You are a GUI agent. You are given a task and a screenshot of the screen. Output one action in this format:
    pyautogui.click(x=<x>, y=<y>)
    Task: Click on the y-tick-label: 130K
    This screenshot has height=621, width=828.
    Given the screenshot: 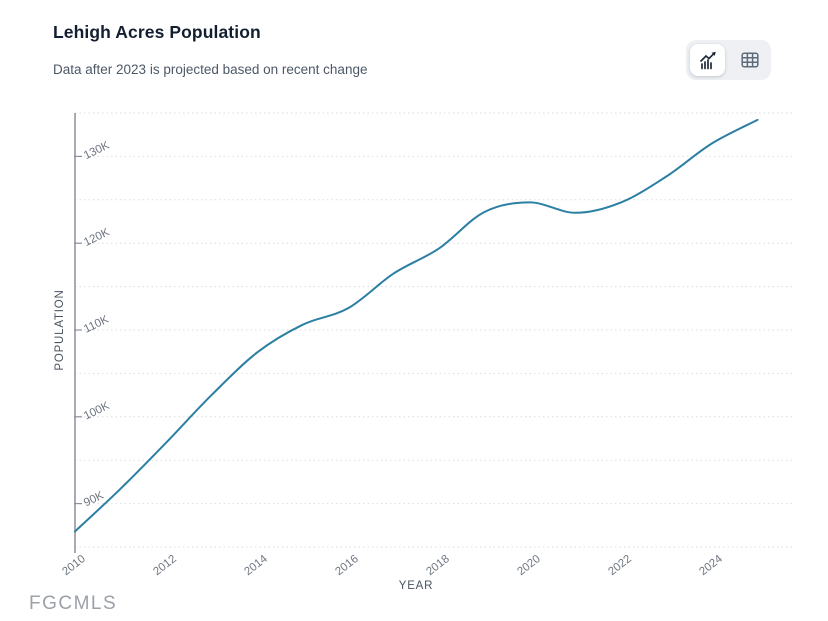 What is the action you would take?
    pyautogui.click(x=97, y=150)
    